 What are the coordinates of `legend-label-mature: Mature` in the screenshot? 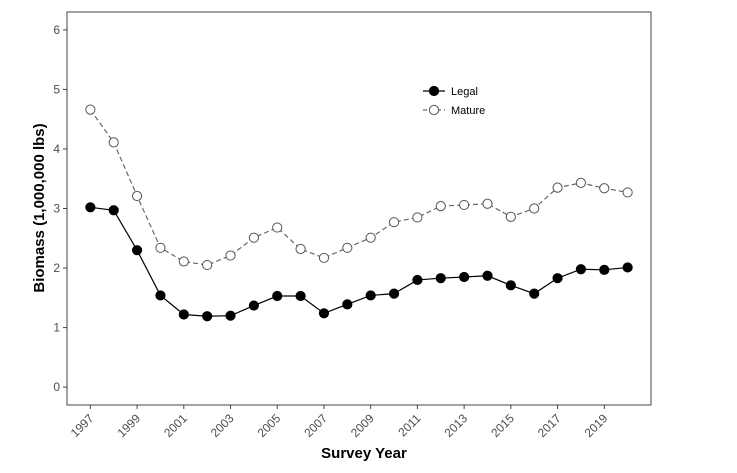 It's located at (468, 111).